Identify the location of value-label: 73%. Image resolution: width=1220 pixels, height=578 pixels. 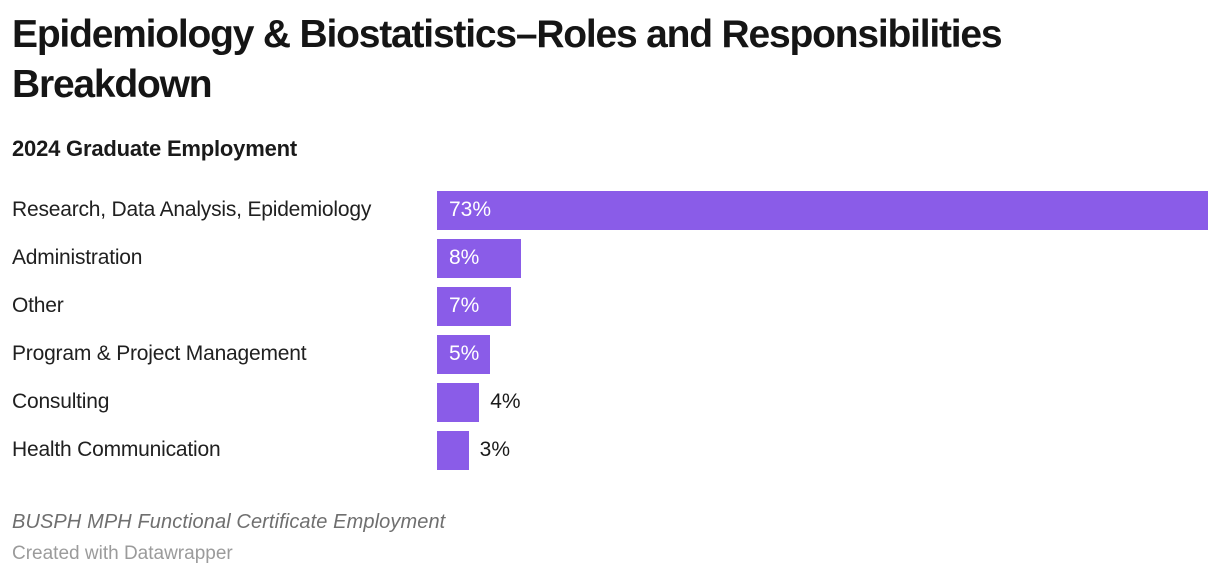
(470, 209).